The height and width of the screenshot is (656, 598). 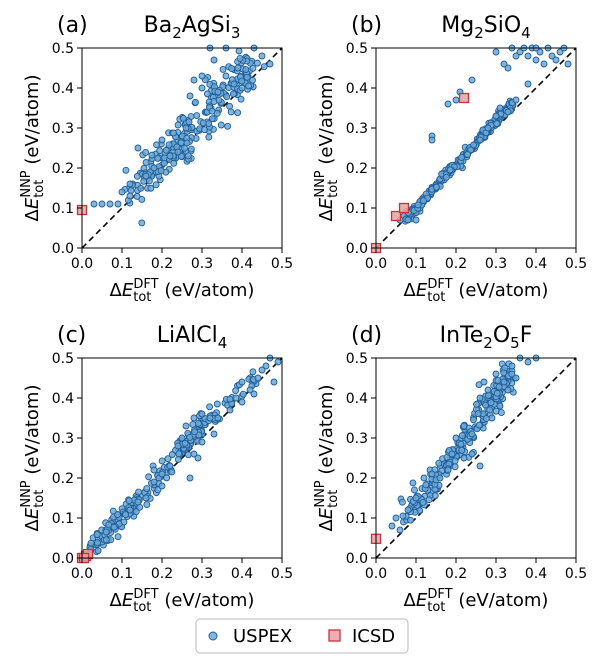 What do you see at coordinates (63, 519) in the screenshot?
I see `y-tick-label: 0.1` at bounding box center [63, 519].